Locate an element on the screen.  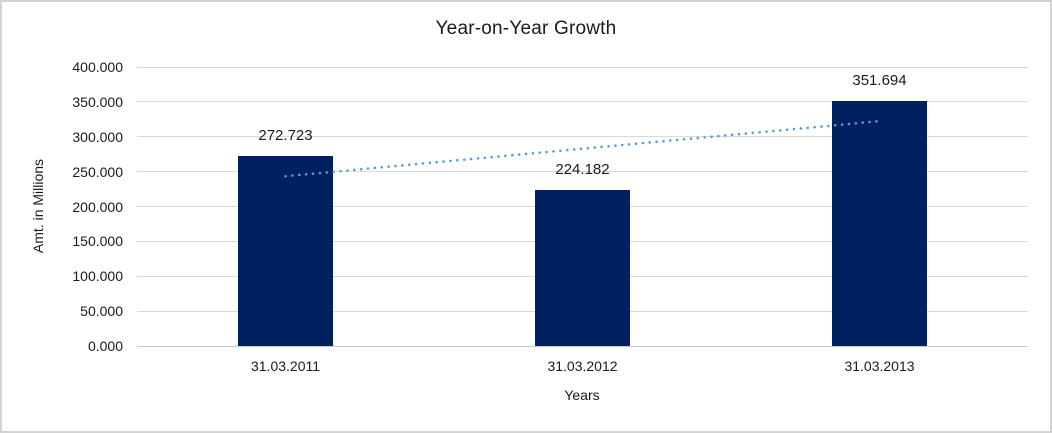
y-tick-label: 300.000 is located at coordinates (97, 136).